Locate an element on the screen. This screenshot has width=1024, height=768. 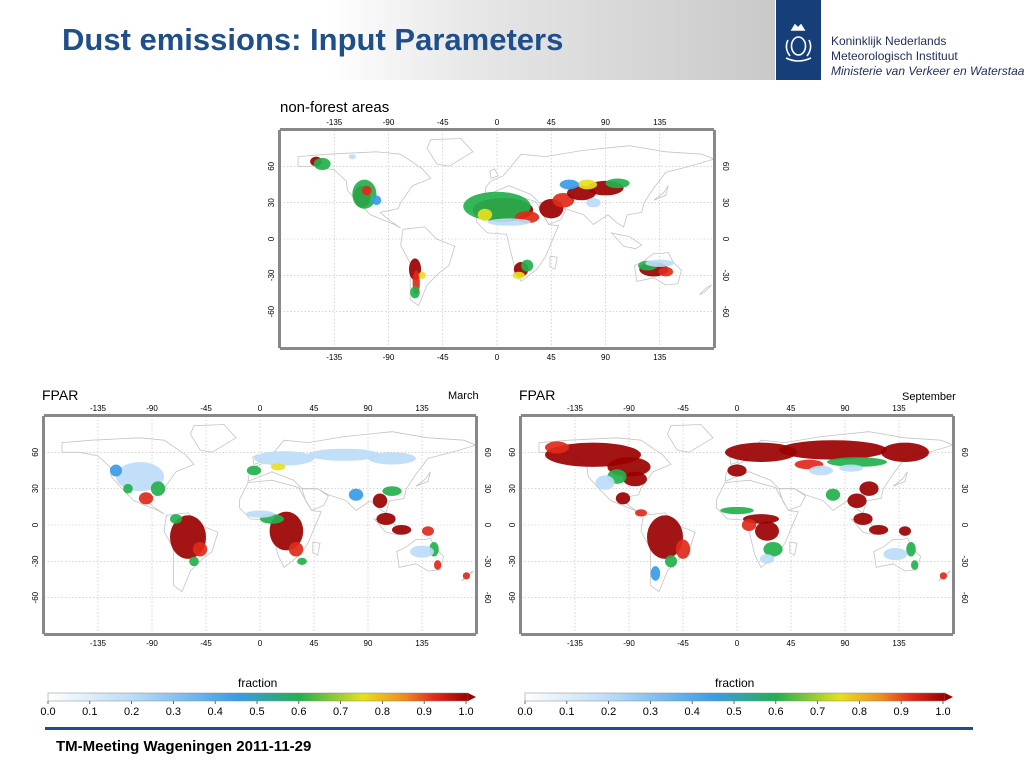
lat-tick-label-left: 60 is located at coordinates (35, 451).